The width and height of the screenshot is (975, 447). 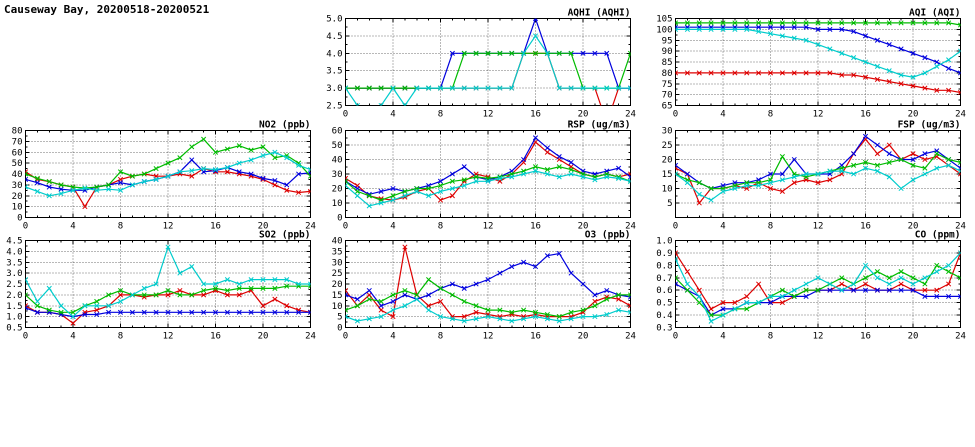 I want to click on svg-text: 100, so click(x=664, y=30).